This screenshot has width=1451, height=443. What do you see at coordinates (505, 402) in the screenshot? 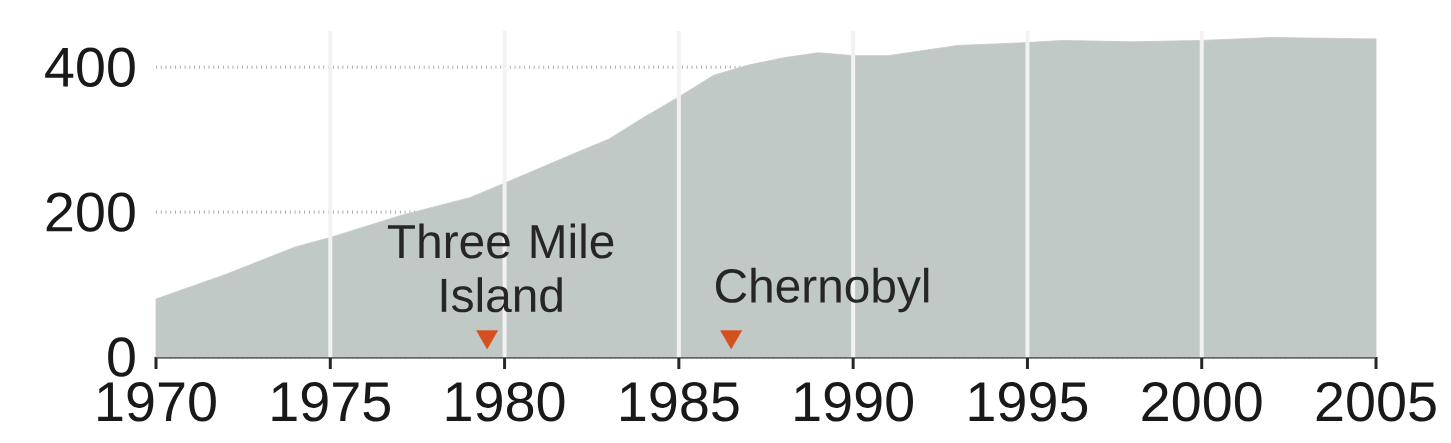
I see `x-tick-label: 1980` at bounding box center [505, 402].